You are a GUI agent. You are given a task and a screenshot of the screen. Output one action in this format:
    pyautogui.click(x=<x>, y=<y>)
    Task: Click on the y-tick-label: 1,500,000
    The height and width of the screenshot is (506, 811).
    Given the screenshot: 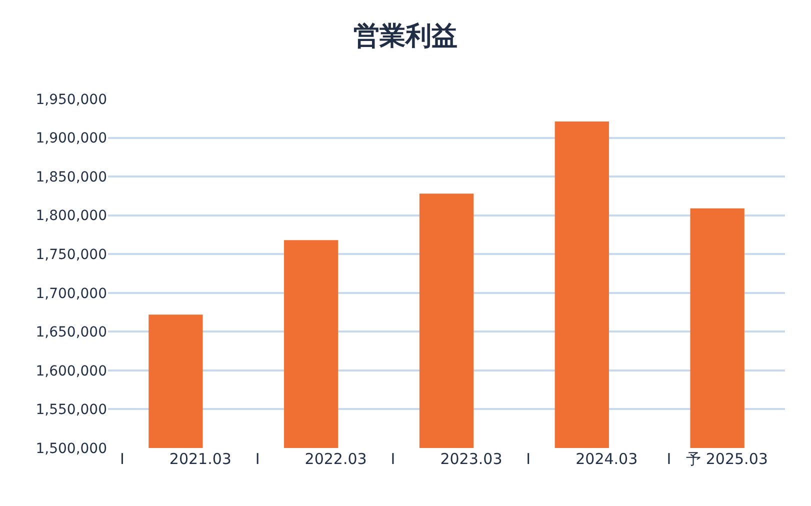 What is the action you would take?
    pyautogui.click(x=71, y=448)
    